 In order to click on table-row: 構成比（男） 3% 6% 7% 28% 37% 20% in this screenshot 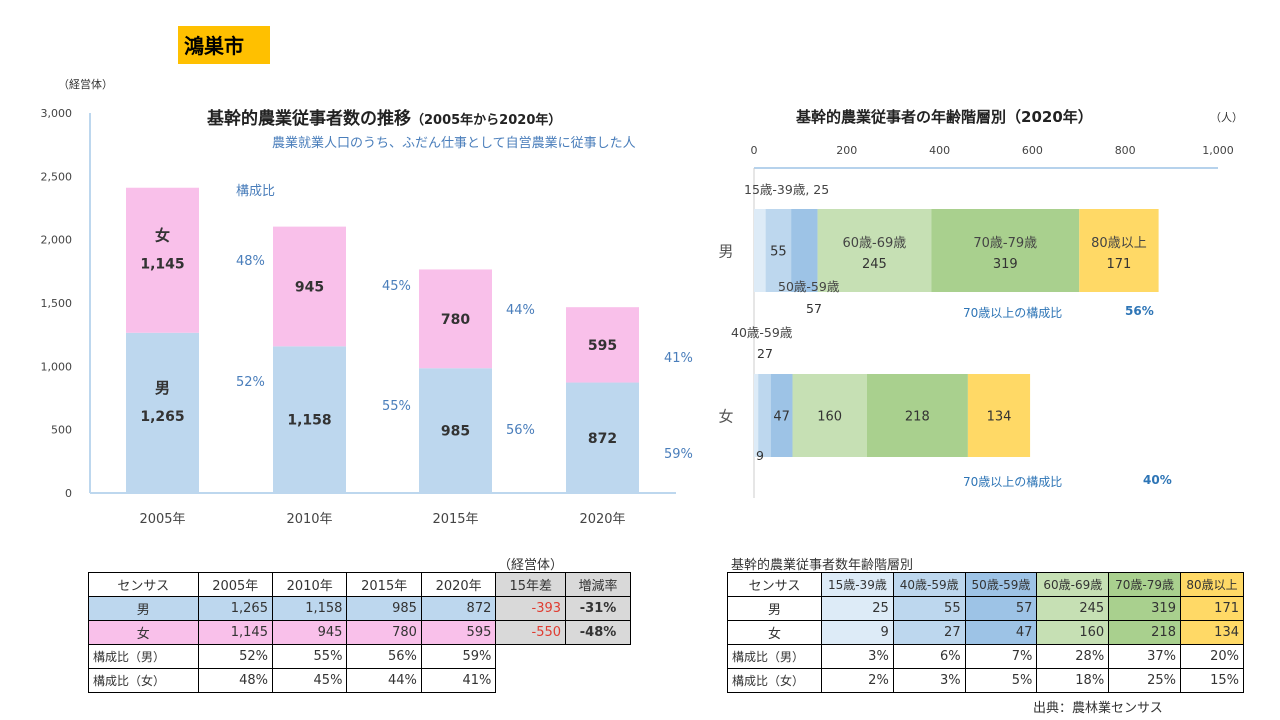, I will do `click(986, 656)`.